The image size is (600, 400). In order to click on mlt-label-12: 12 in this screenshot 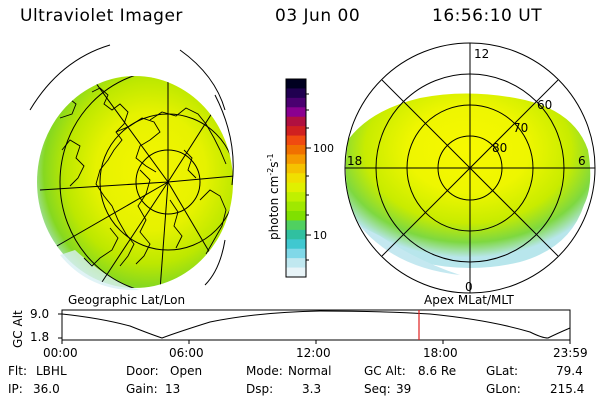, I will do `click(481, 54)`.